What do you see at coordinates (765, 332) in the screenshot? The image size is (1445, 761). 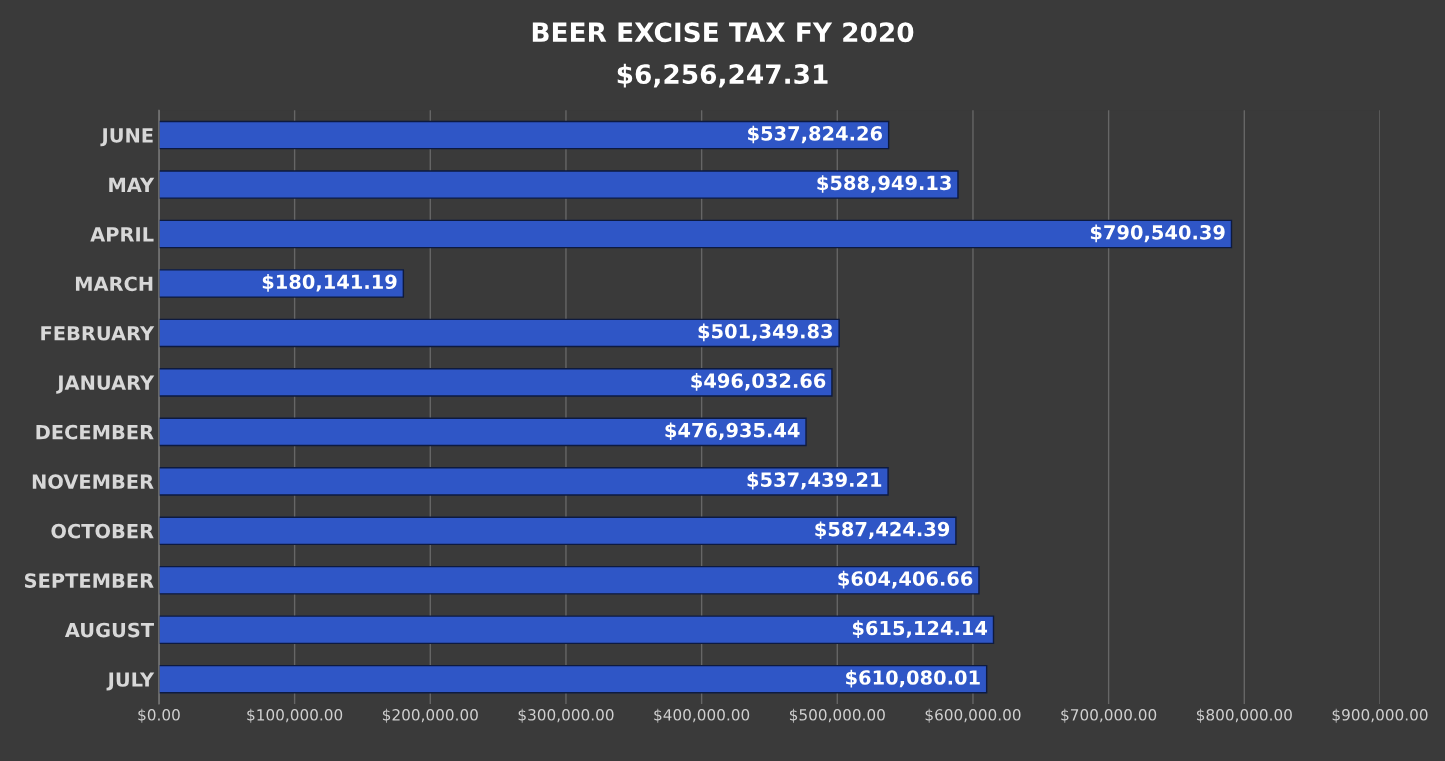 I see `data-label: $501,349.83` at bounding box center [765, 332].